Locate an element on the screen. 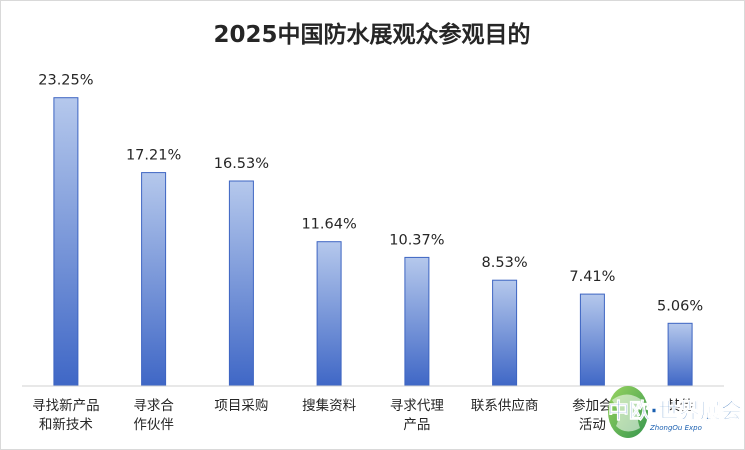 This screenshot has height=450, width=745. tick-label-8: 其他 is located at coordinates (680, 406).